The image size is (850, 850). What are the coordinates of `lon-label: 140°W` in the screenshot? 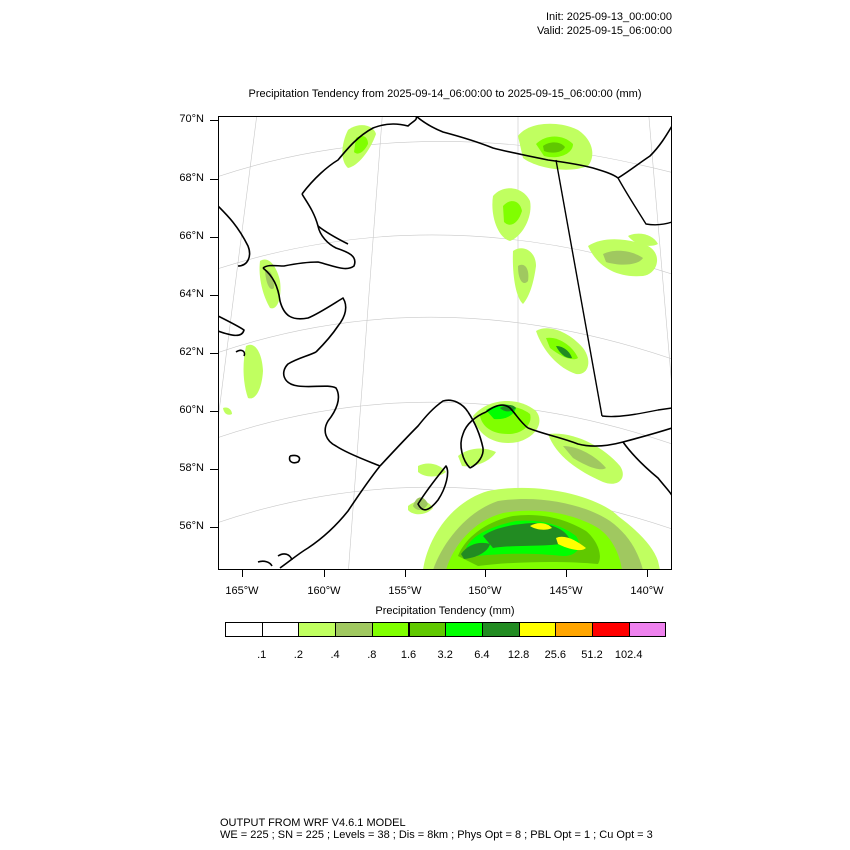 It's located at (647, 591).